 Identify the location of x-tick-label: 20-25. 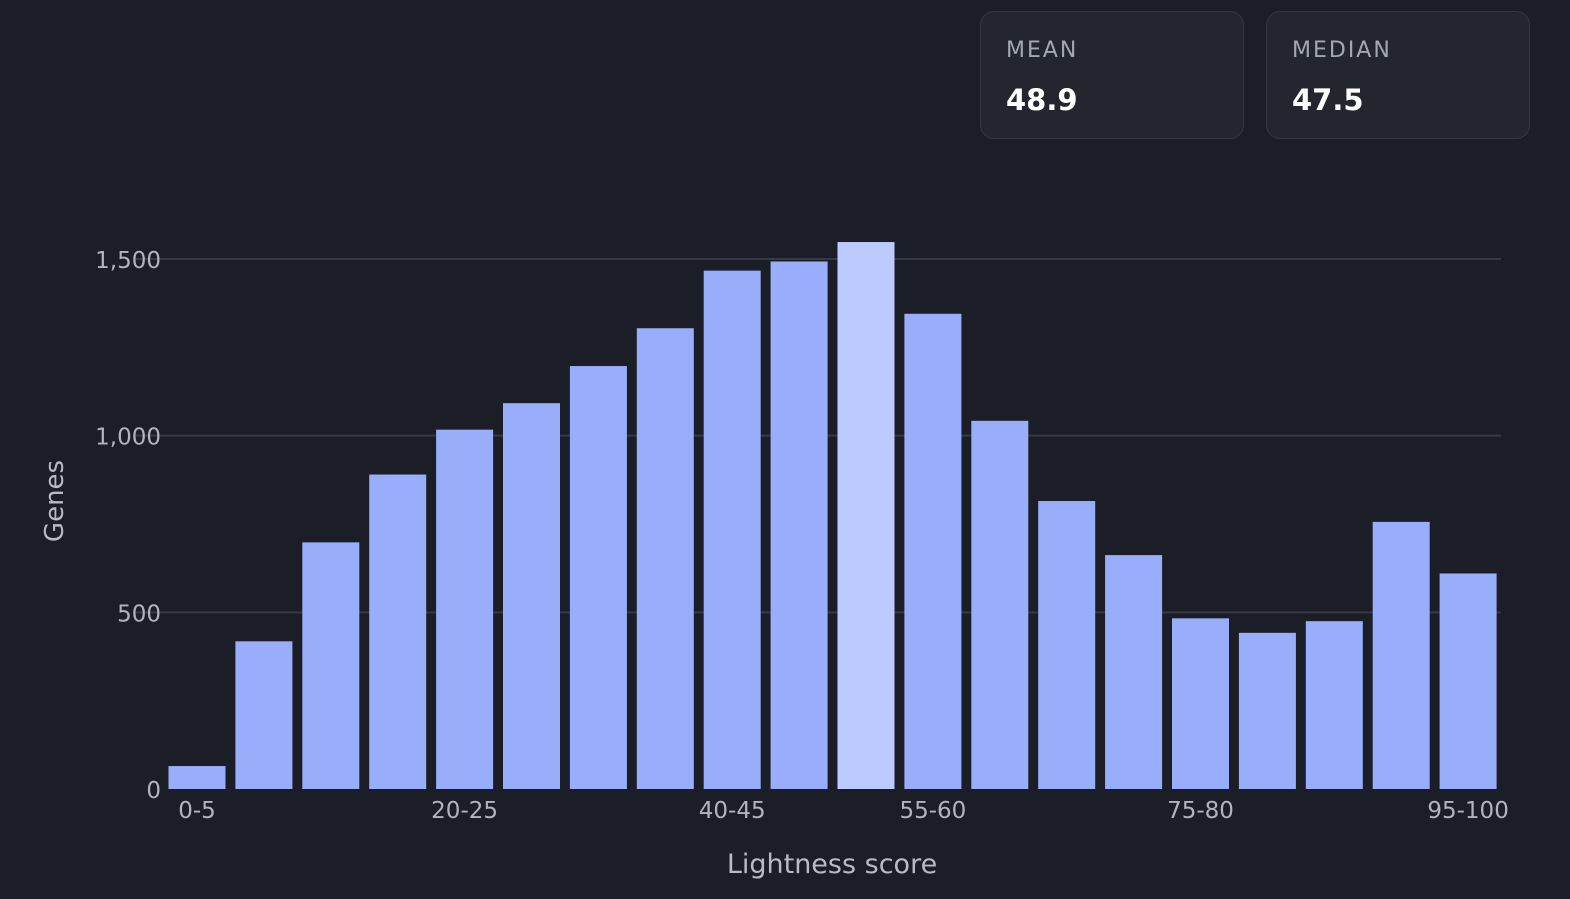
(464, 811).